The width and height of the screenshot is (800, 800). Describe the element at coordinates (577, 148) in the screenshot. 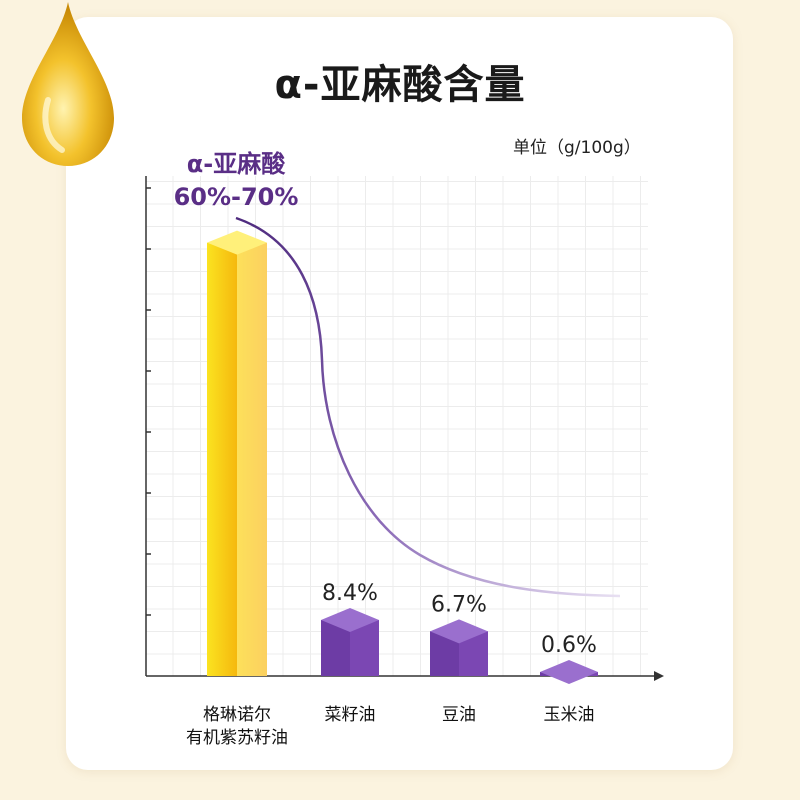

I see `unit-label: 单位（g/100g）` at that location.